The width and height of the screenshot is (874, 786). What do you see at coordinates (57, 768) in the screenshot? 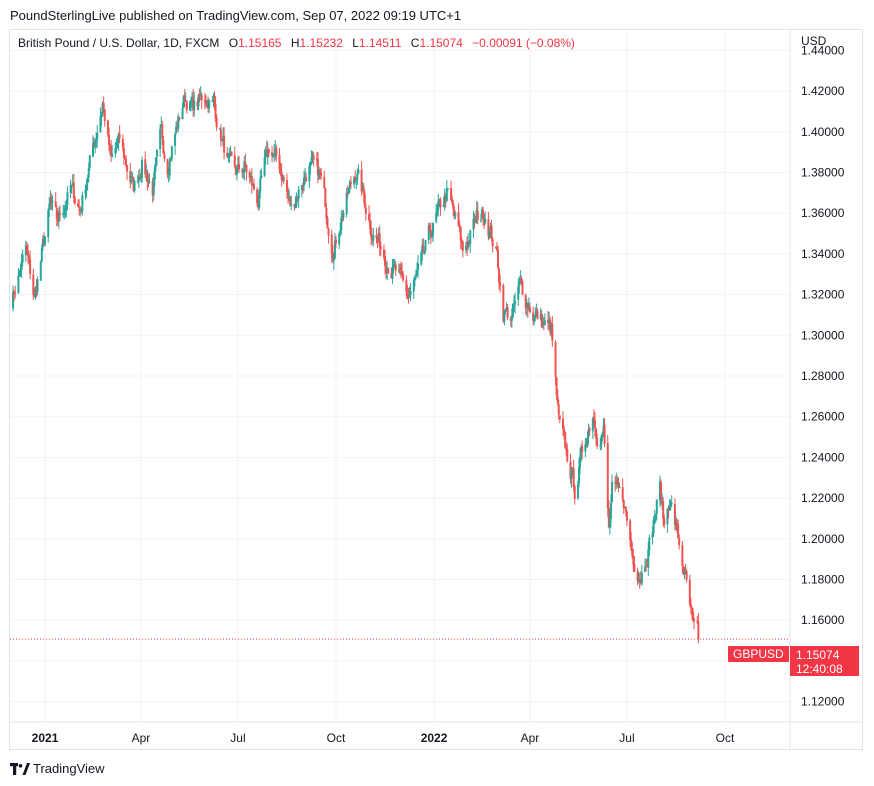
I see `brand: TradingView` at bounding box center [57, 768].